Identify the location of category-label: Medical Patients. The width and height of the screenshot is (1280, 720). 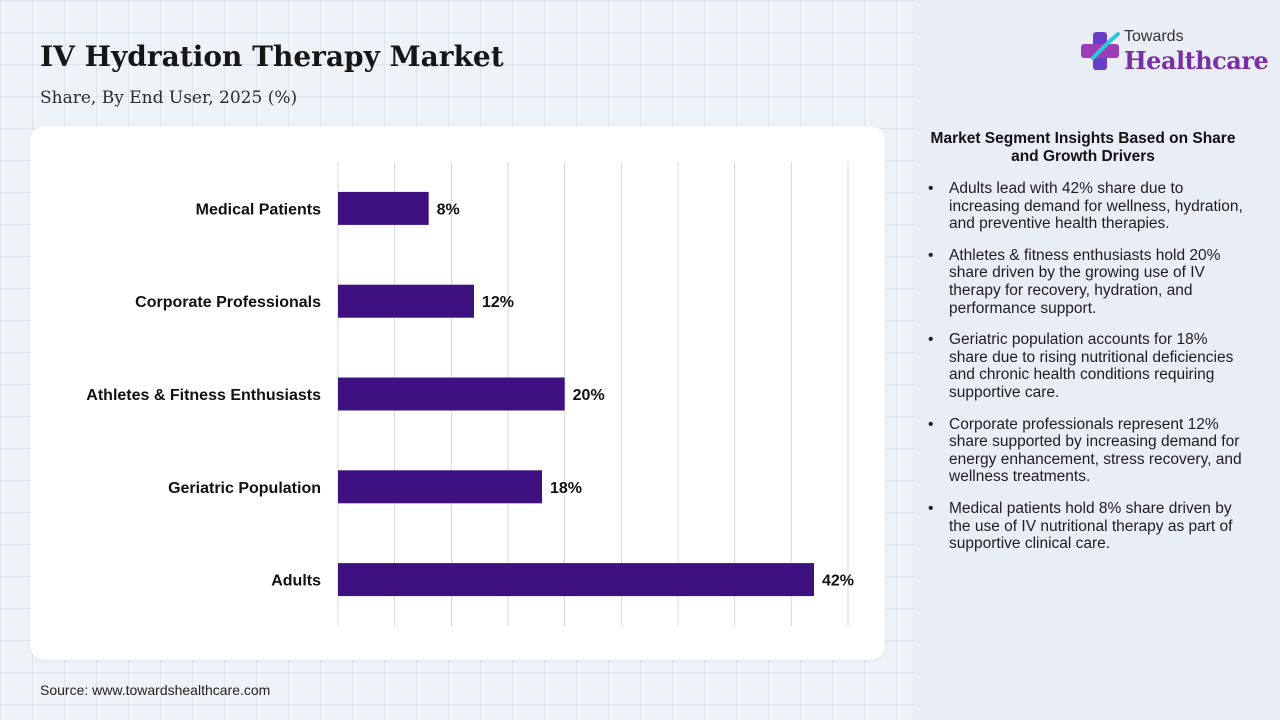
(258, 209).